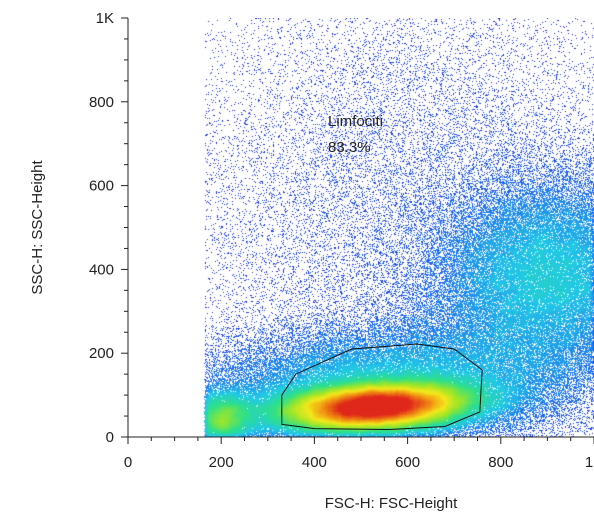  I want to click on y-tick-label: 800, so click(101, 102).